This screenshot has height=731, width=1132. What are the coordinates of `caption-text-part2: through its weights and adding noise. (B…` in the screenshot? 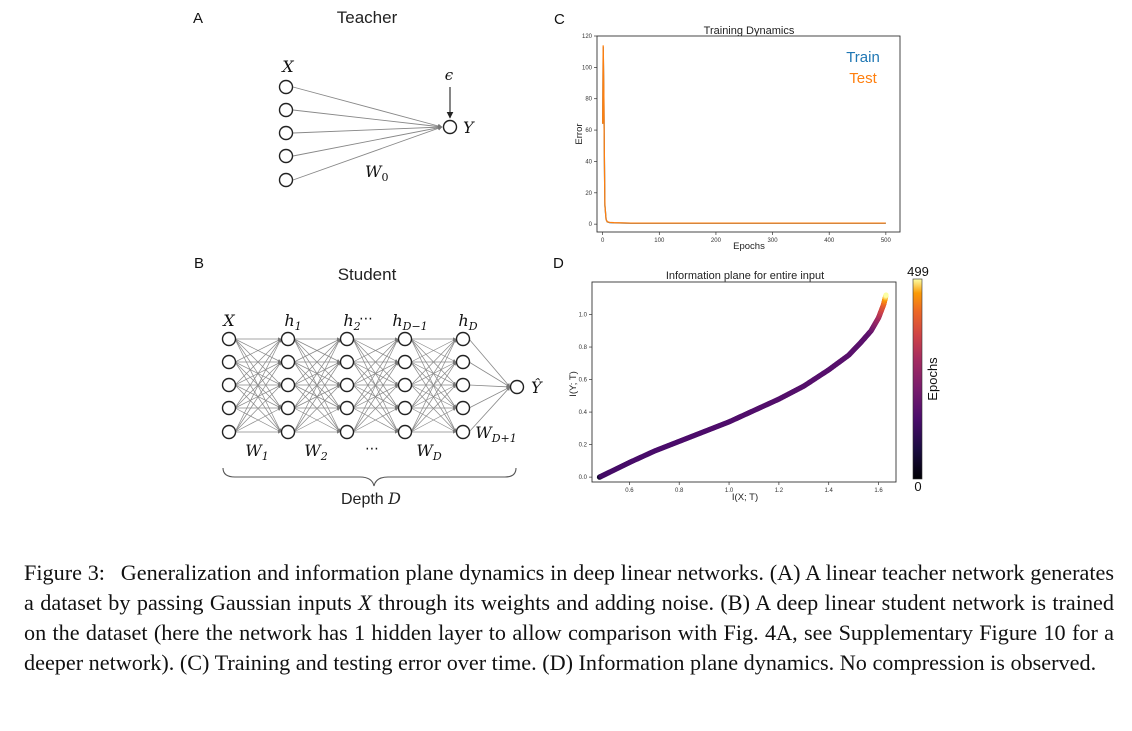 It's located at (569, 632).